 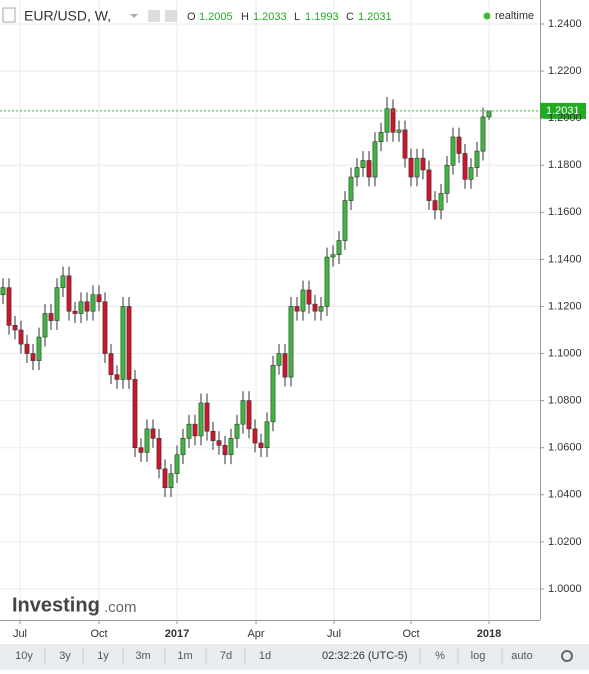 I want to click on field-label: H, so click(x=245, y=17).